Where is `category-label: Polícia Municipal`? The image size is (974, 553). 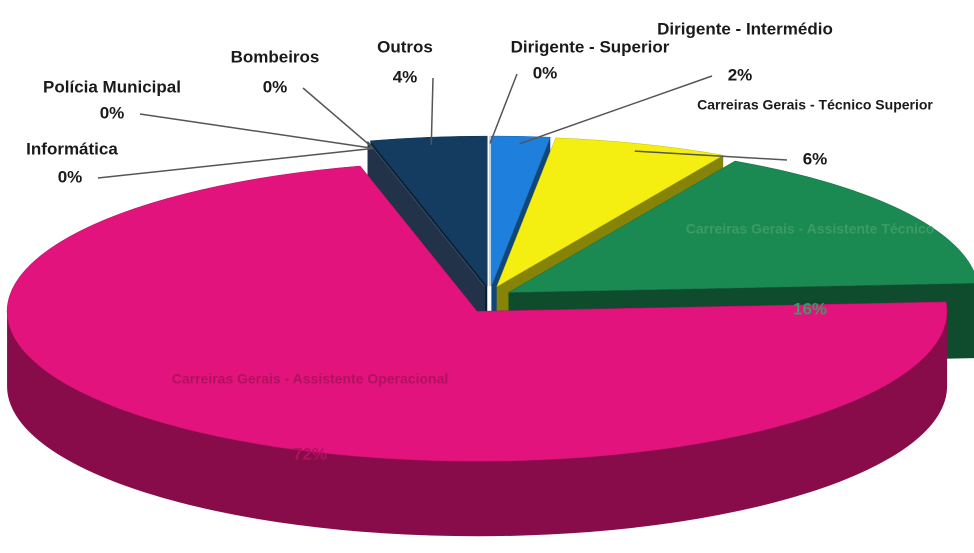 category-label: Polícia Municipal is located at coordinates (112, 86).